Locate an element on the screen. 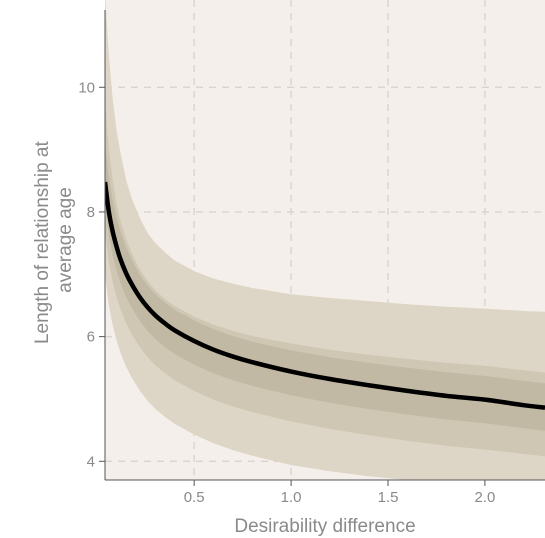  x-tick-label-1: 1.0 is located at coordinates (291, 497).